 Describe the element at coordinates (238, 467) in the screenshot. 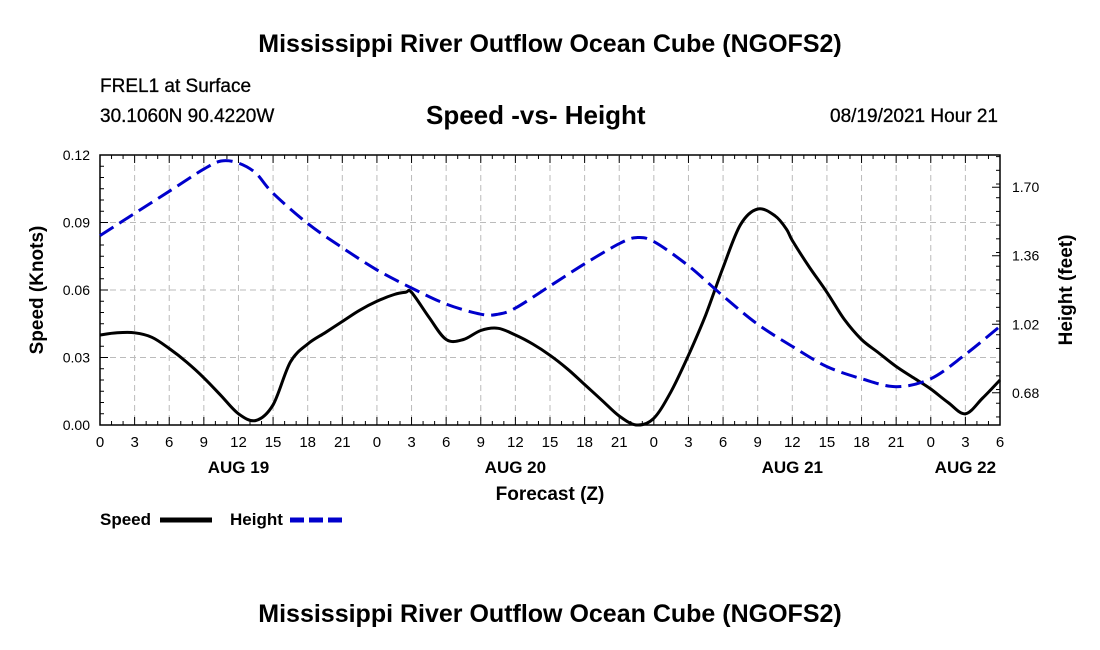

I see `date-label: AUG 19` at that location.